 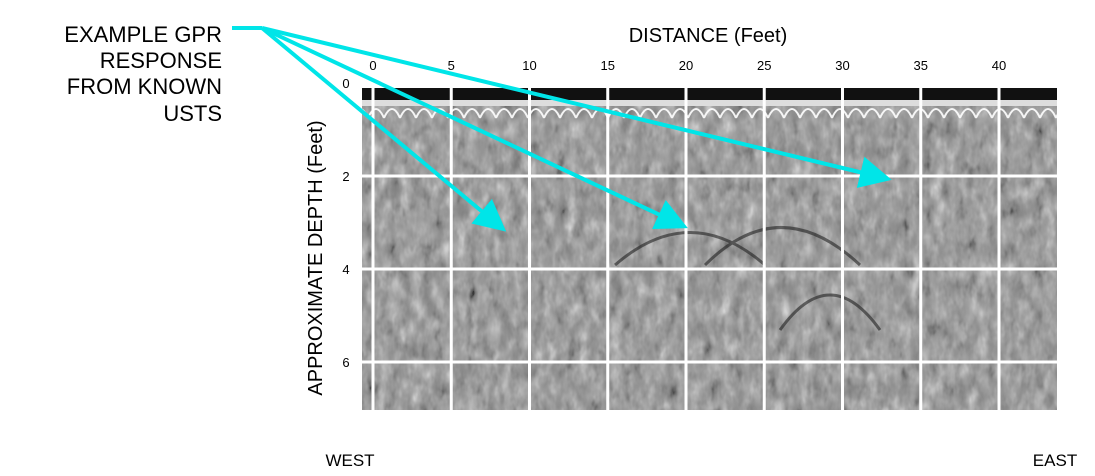 I want to click on annotation-line: USTS, so click(x=192, y=113).